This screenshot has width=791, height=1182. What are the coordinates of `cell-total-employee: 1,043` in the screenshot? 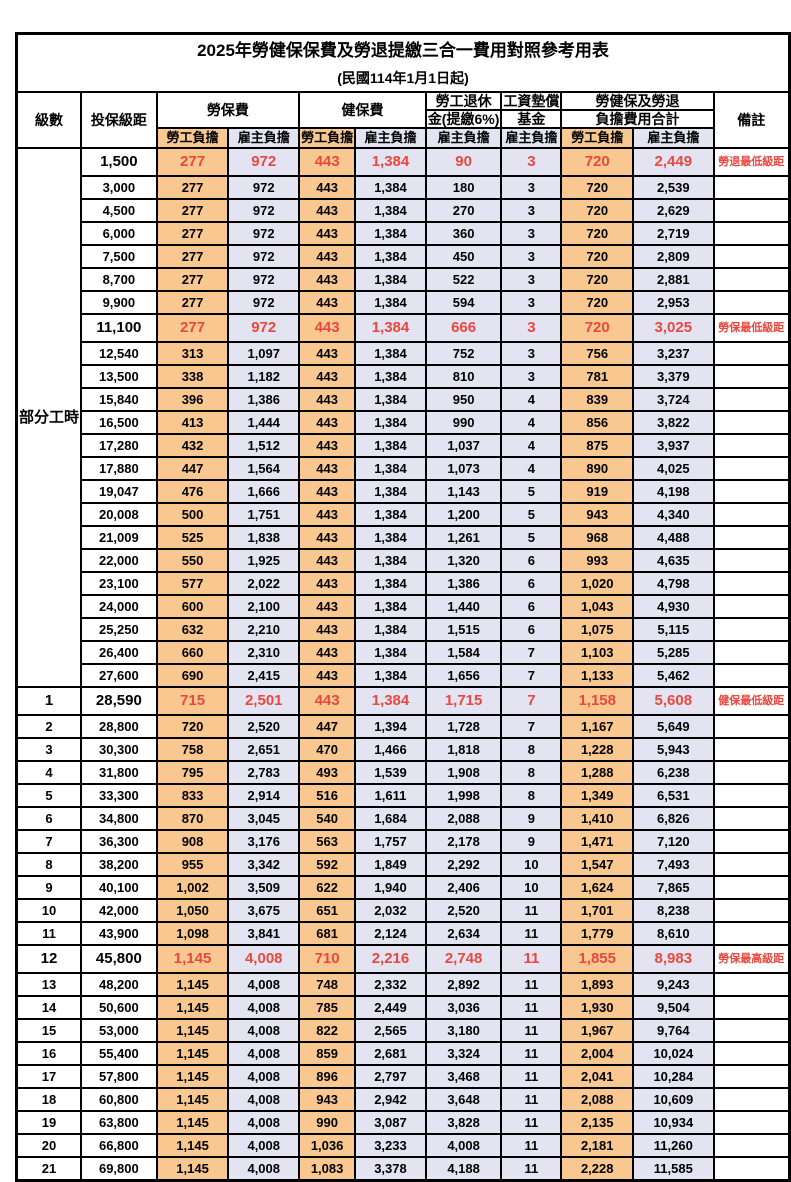 It's located at (597, 606).